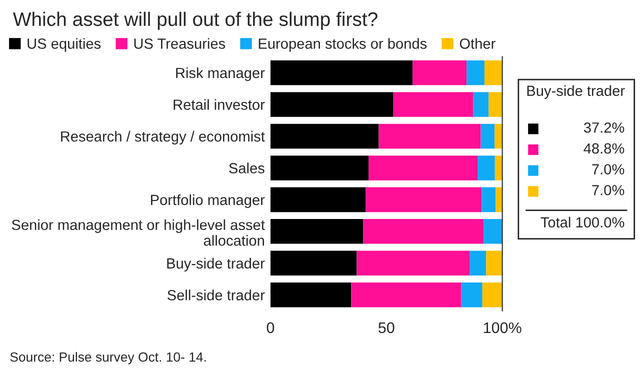  I want to click on legend-label: European stocks or bonds, so click(342, 45).